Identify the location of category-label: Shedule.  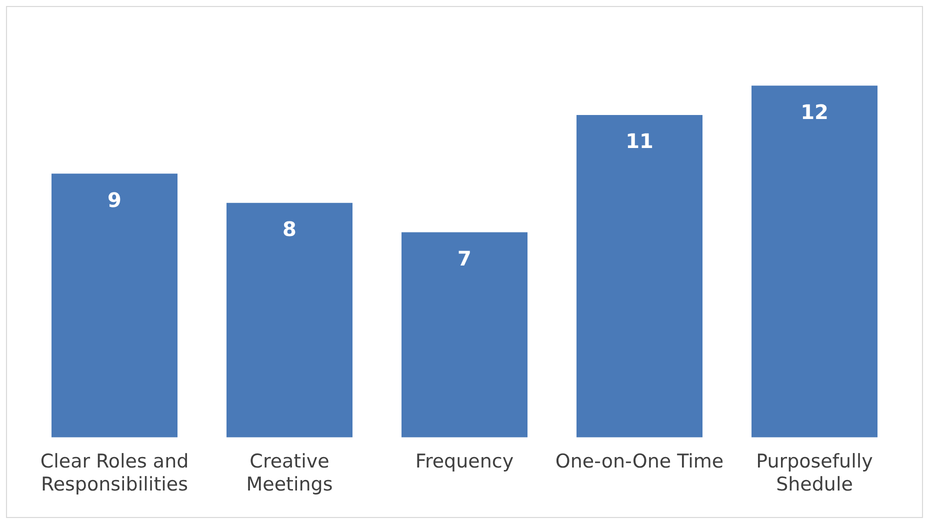
(814, 485).